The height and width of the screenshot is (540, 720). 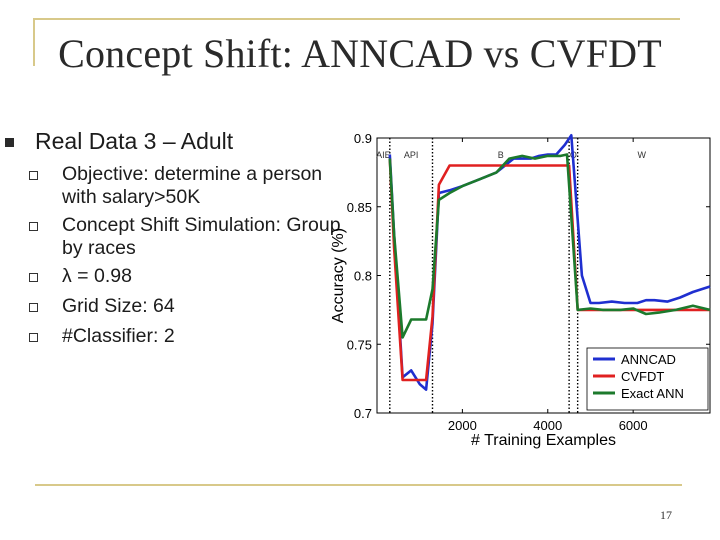 What do you see at coordinates (190, 306) in the screenshot?
I see `list-item: Grid Size: 64` at bounding box center [190, 306].